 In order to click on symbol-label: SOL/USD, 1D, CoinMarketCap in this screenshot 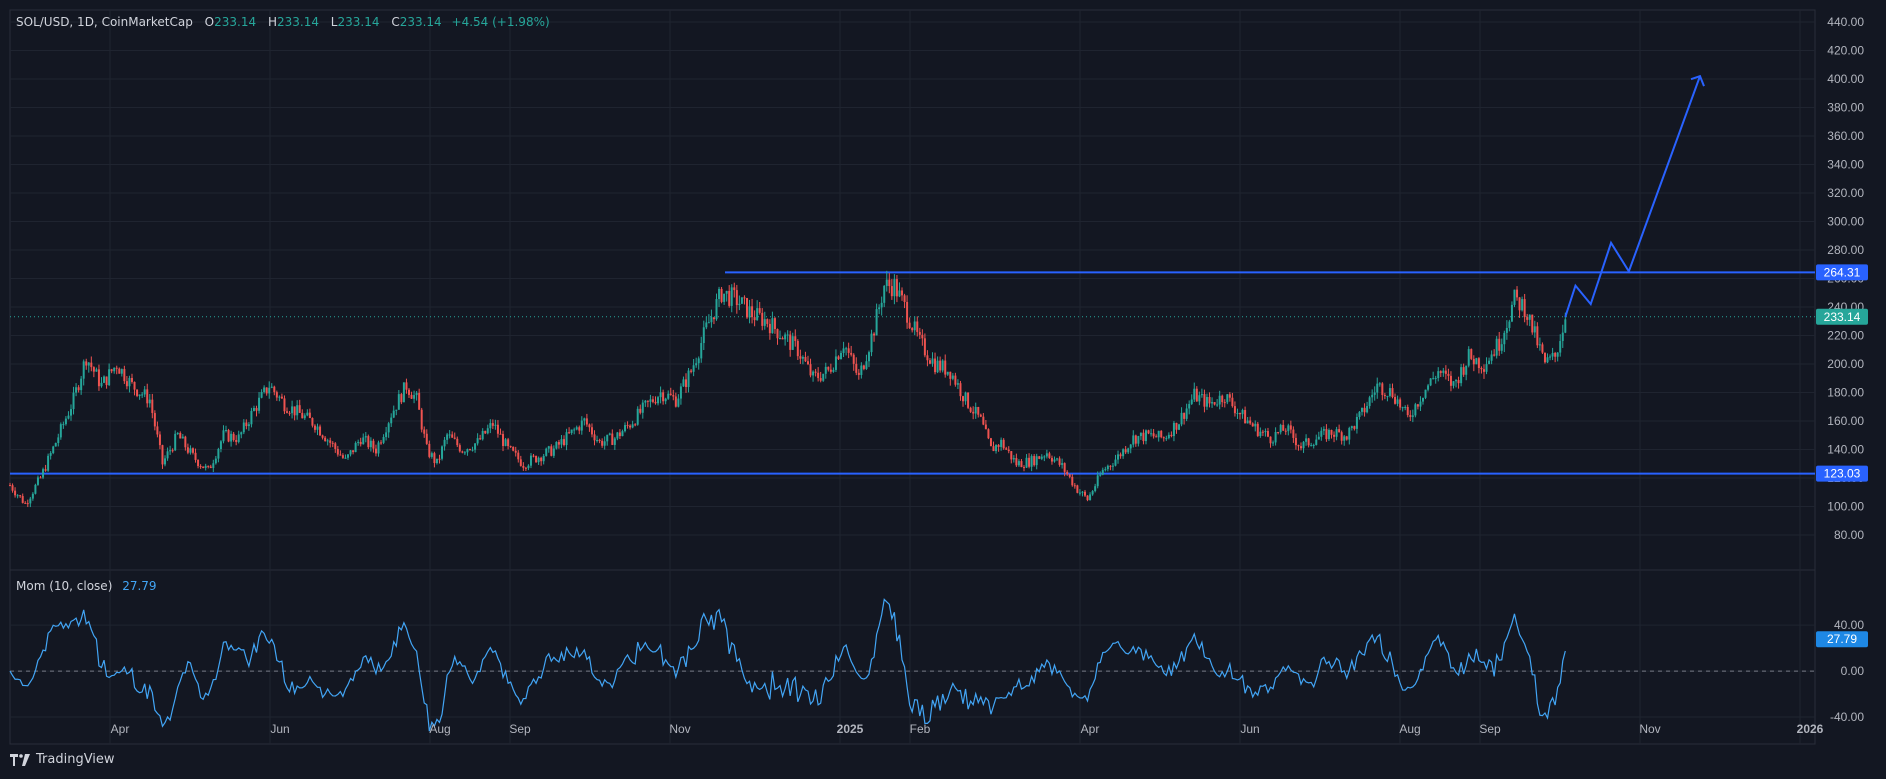, I will do `click(104, 22)`.